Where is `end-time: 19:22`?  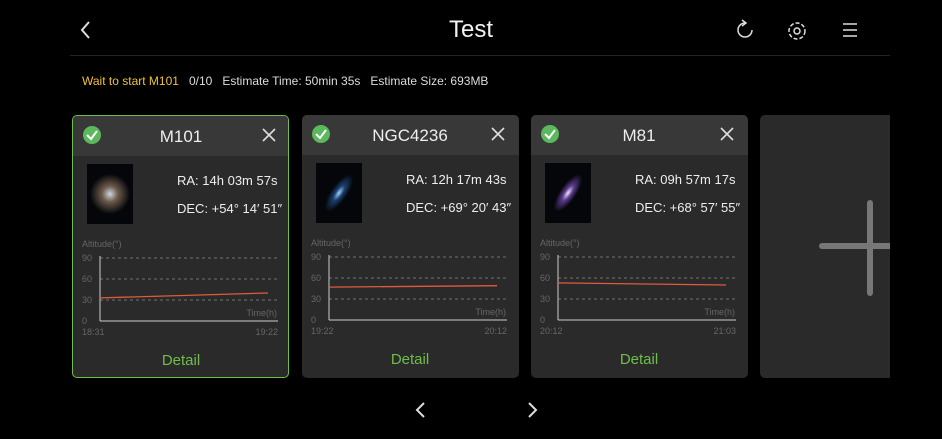 end-time: 19:22 is located at coordinates (266, 332).